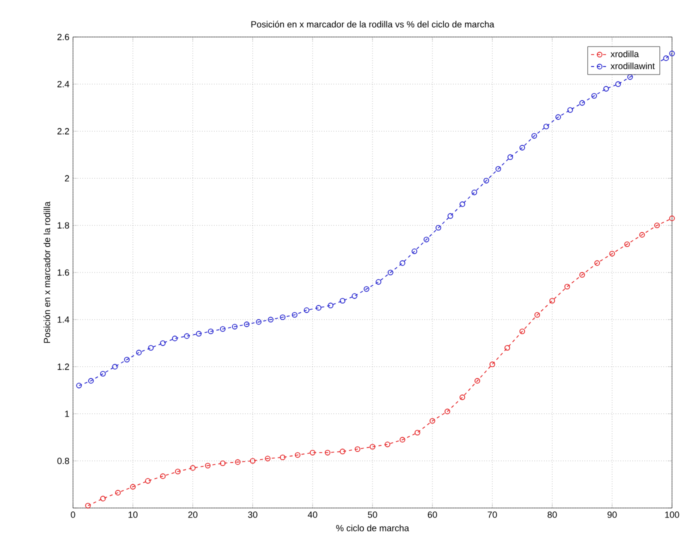 The image size is (687, 559). What do you see at coordinates (67, 178) in the screenshot?
I see `y-tick-label: 2` at bounding box center [67, 178].